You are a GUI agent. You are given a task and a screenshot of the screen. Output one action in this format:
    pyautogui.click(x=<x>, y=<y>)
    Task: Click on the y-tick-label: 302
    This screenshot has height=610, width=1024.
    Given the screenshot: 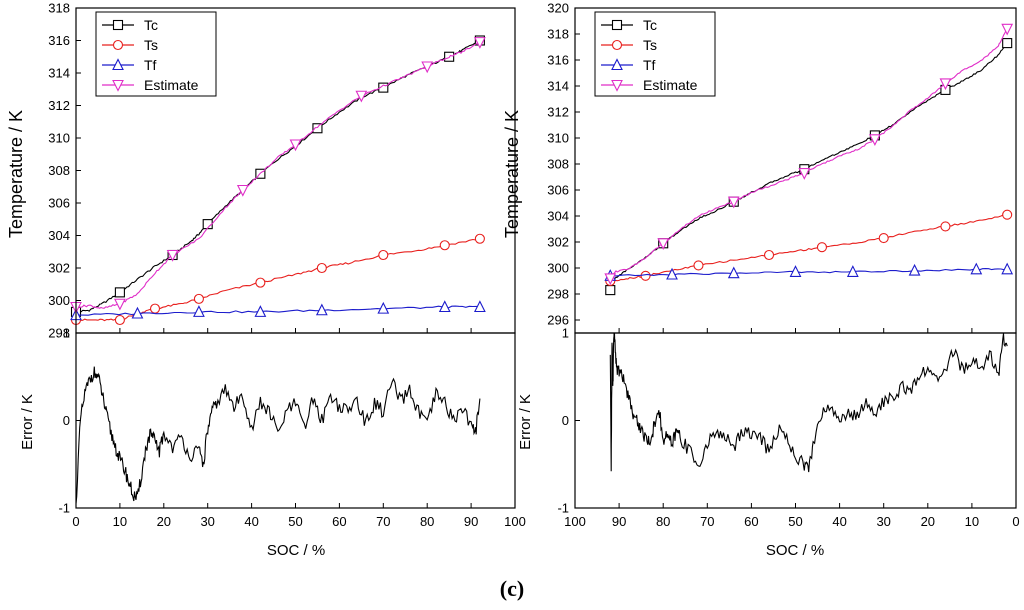 What is the action you would take?
    pyautogui.click(x=558, y=242)
    